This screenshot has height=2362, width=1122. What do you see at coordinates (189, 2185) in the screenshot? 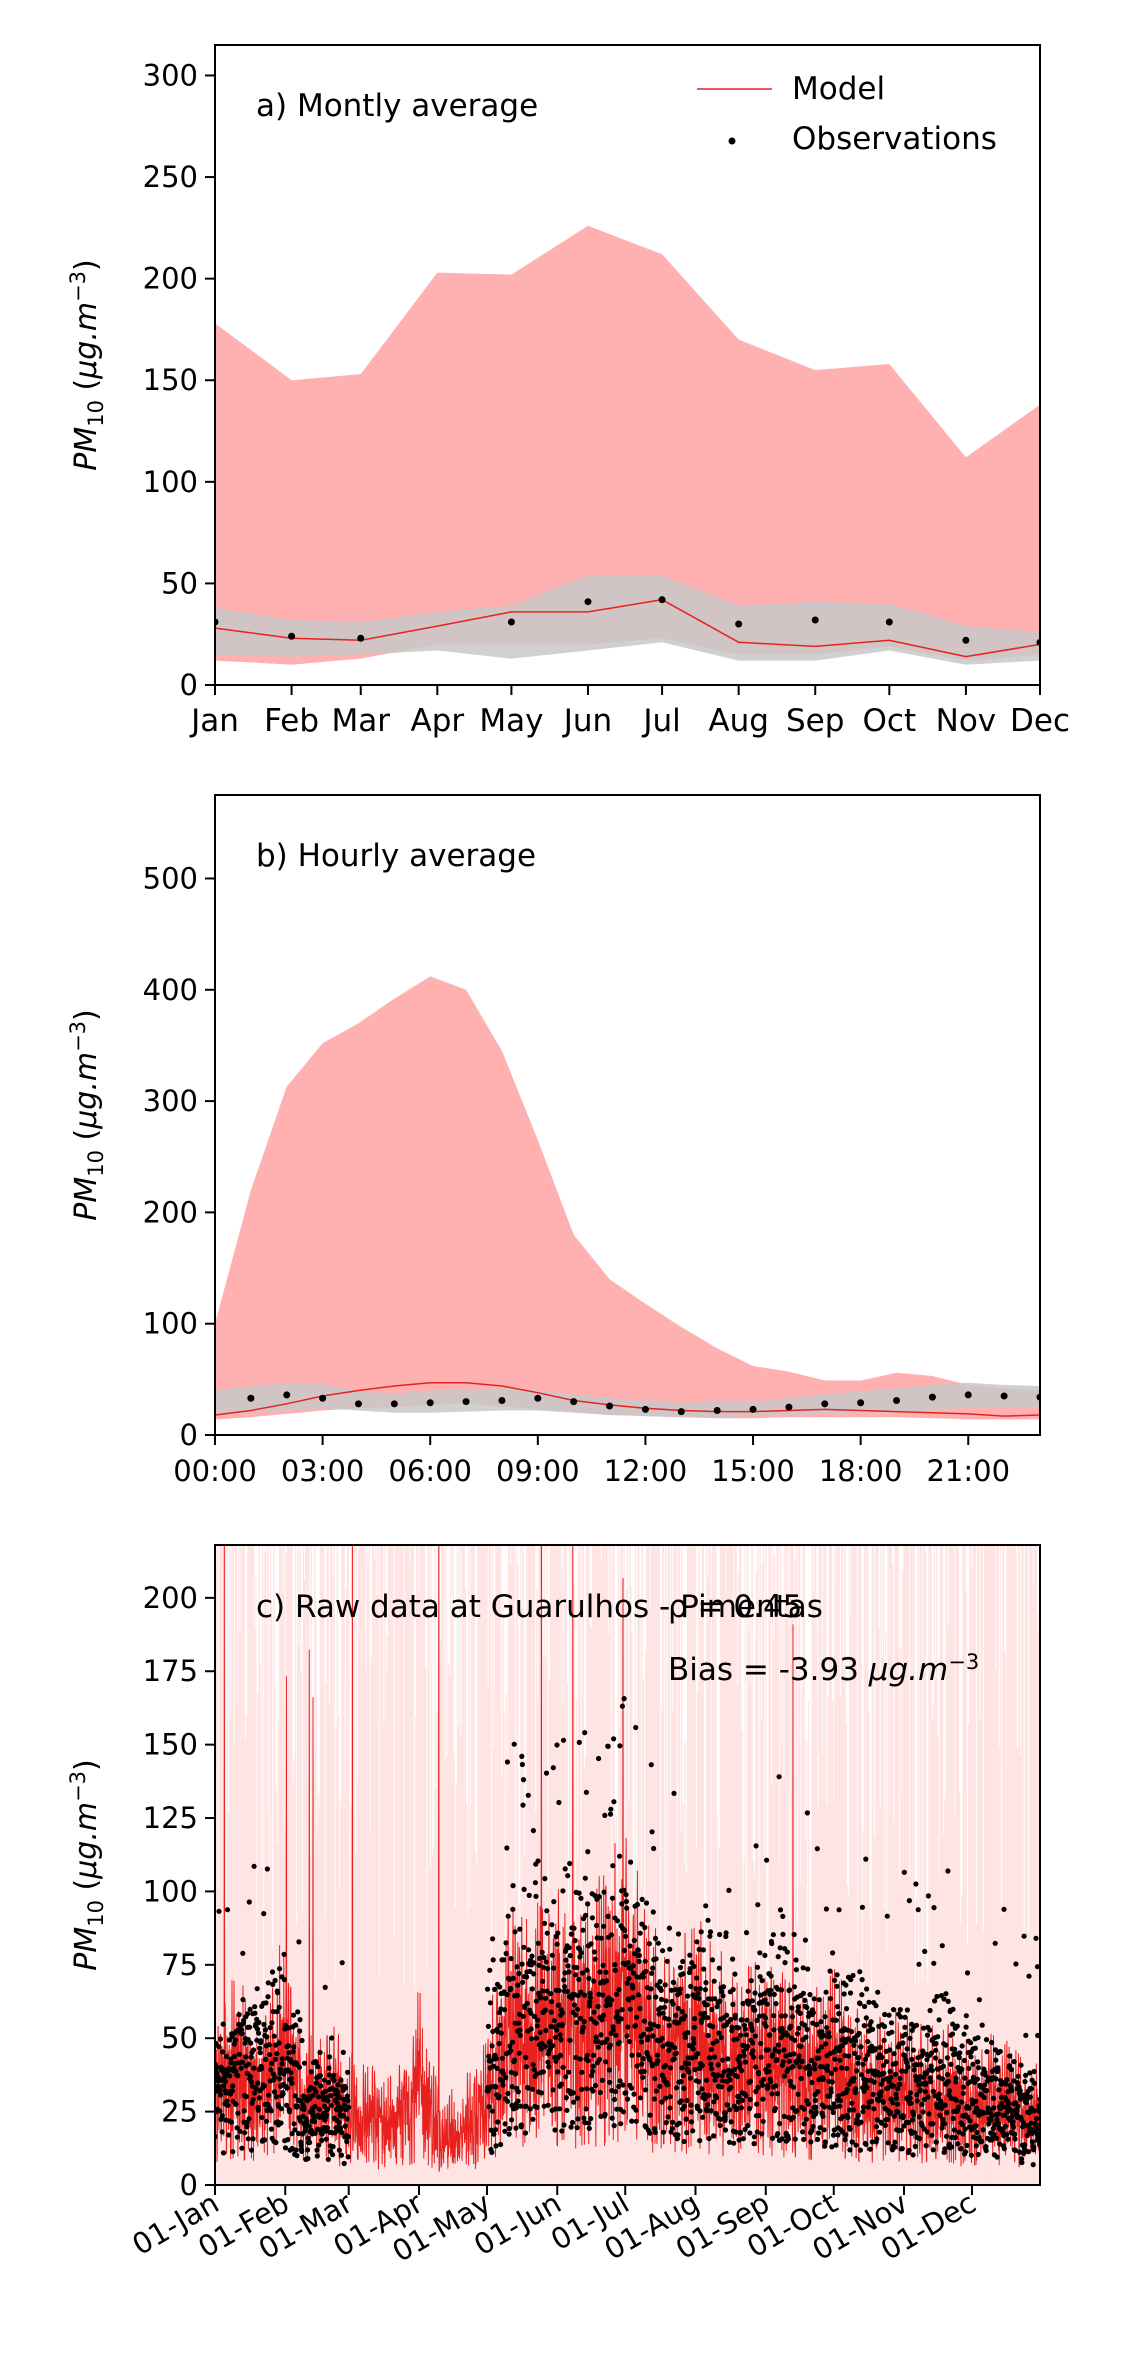
I see `y-tick-label: 0` at bounding box center [189, 2185].